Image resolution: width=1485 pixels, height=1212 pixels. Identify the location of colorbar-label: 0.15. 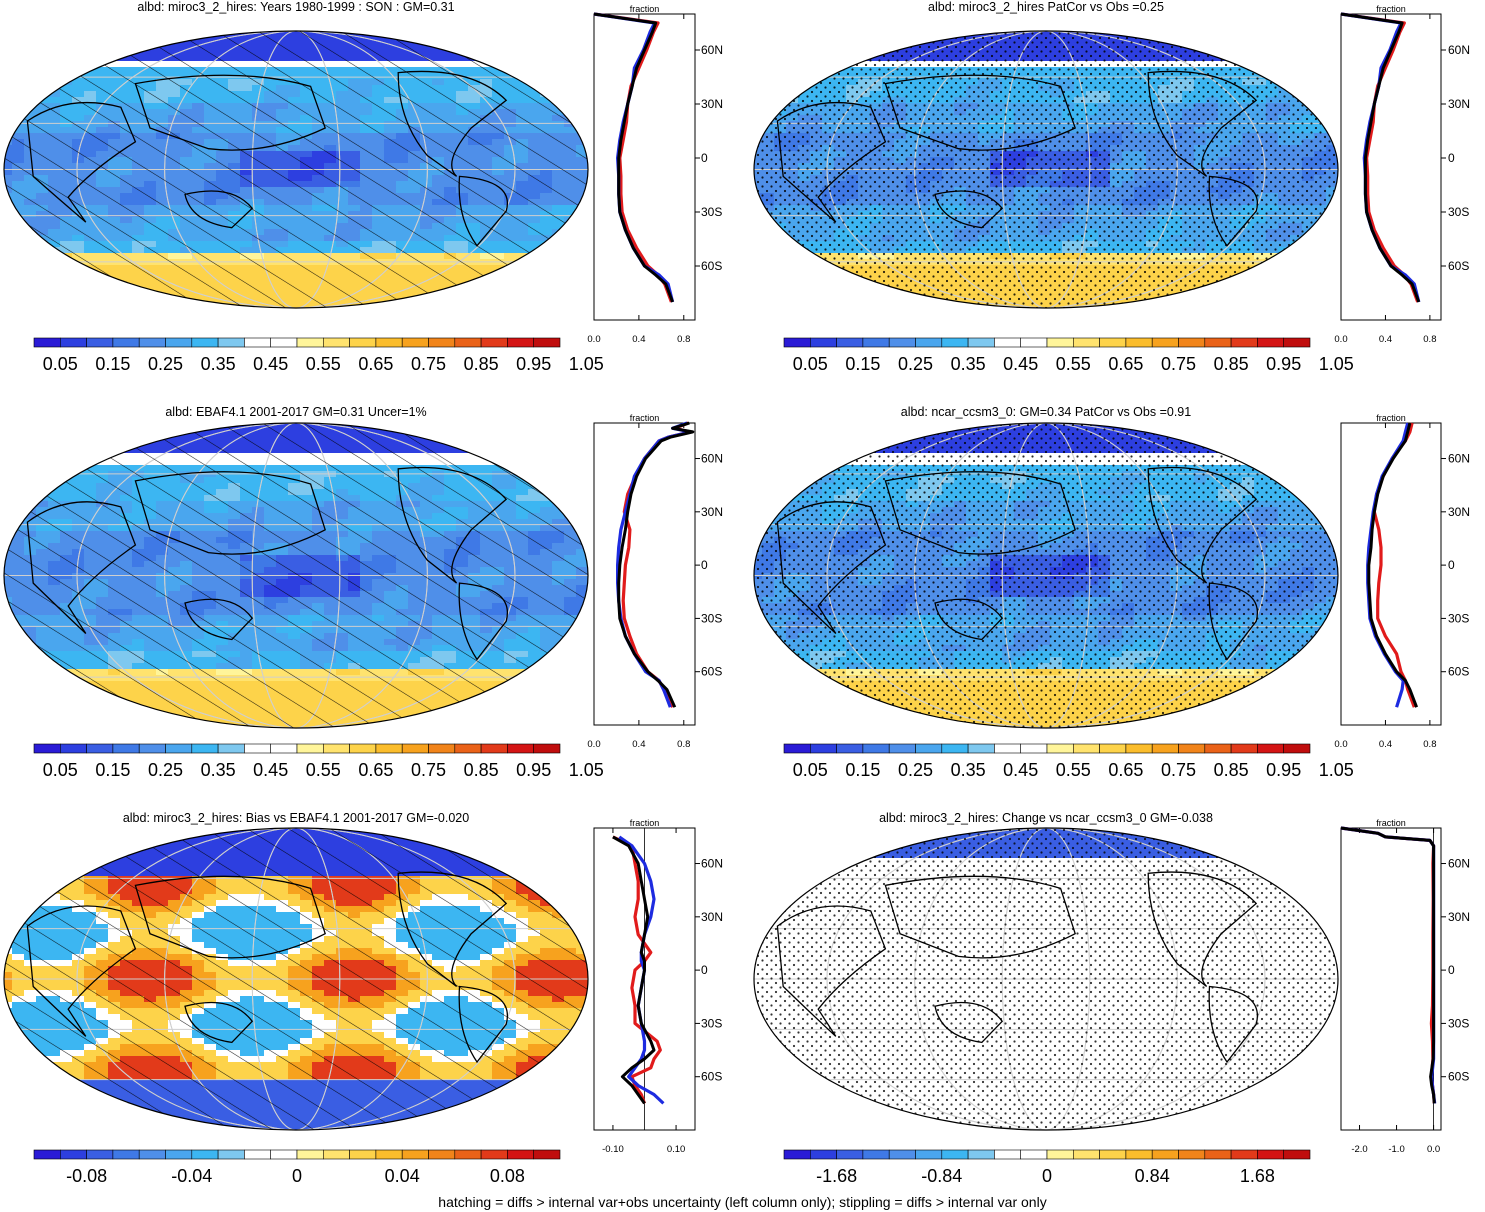
(112, 364).